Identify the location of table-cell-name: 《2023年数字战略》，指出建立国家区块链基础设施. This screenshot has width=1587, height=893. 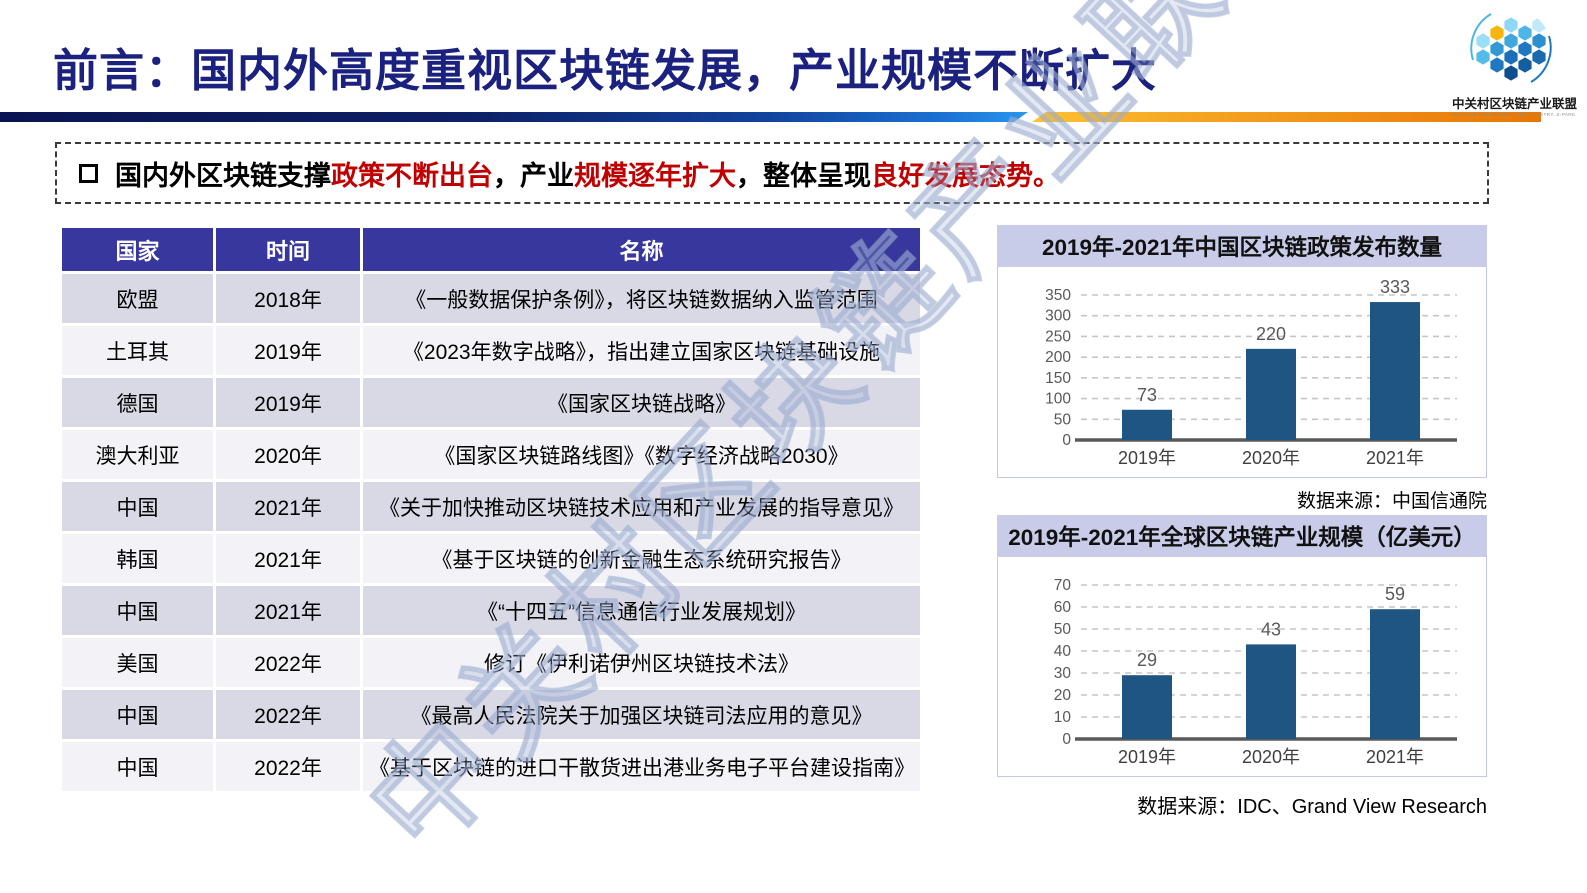
(641, 350).